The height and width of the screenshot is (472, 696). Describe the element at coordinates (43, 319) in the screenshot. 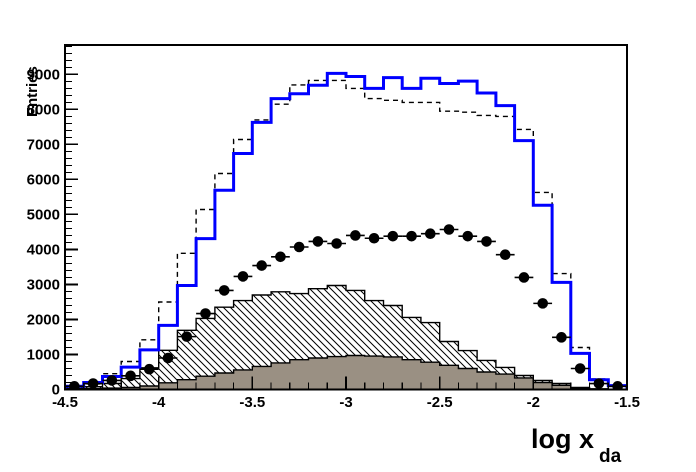

I see `y-tick-label: 2000` at that location.